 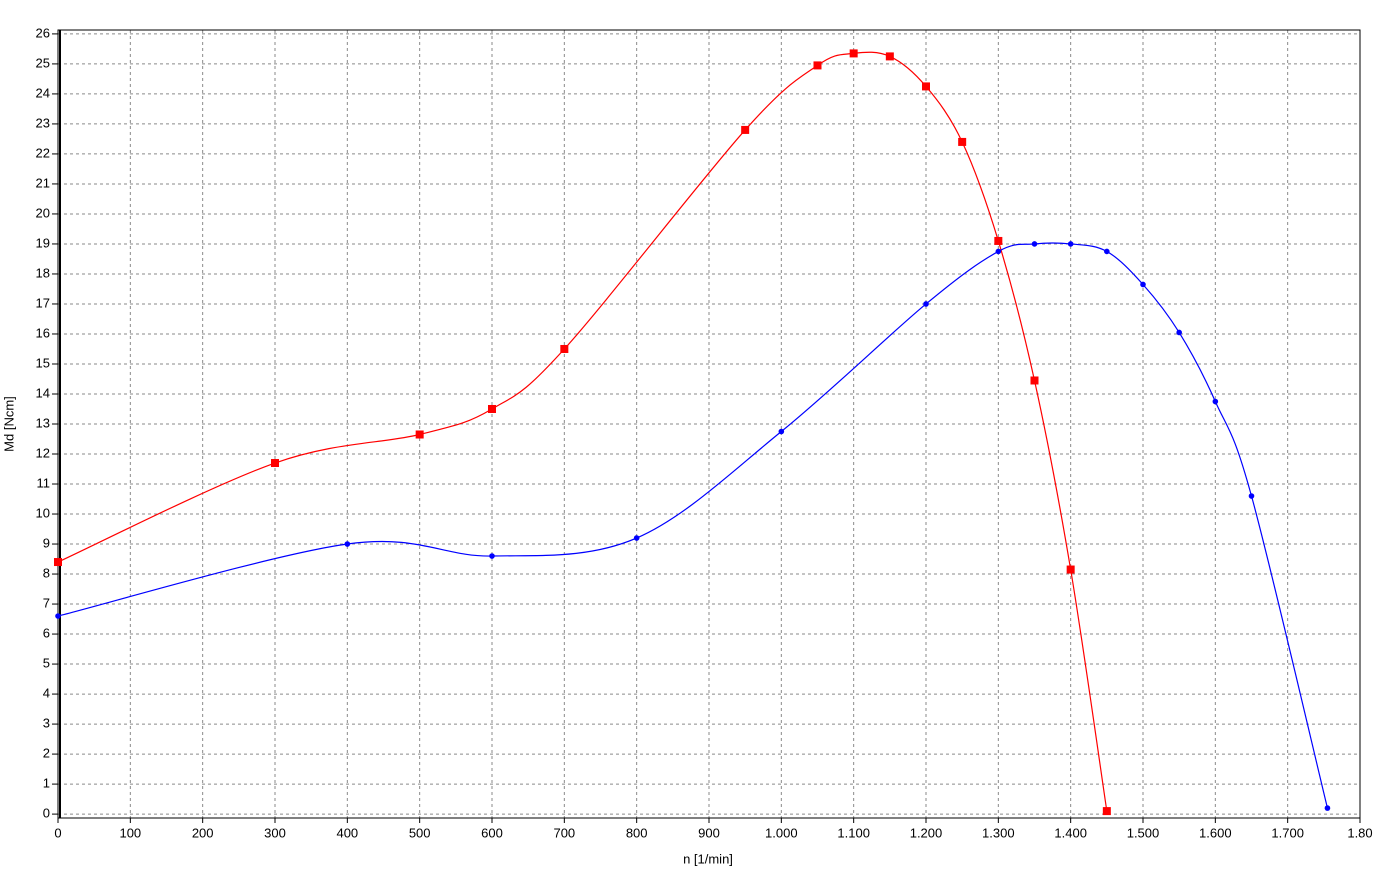 What do you see at coordinates (1215, 832) in the screenshot?
I see `x-tick-label: 1.600` at bounding box center [1215, 832].